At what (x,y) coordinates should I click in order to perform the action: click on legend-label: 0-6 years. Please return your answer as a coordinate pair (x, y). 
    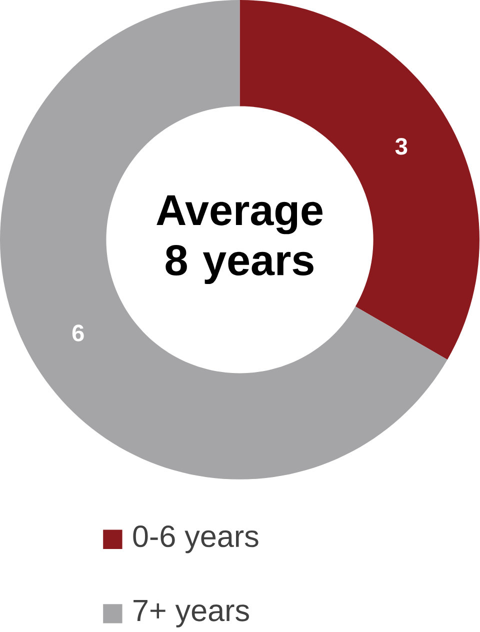
    Looking at the image, I should click on (196, 540).